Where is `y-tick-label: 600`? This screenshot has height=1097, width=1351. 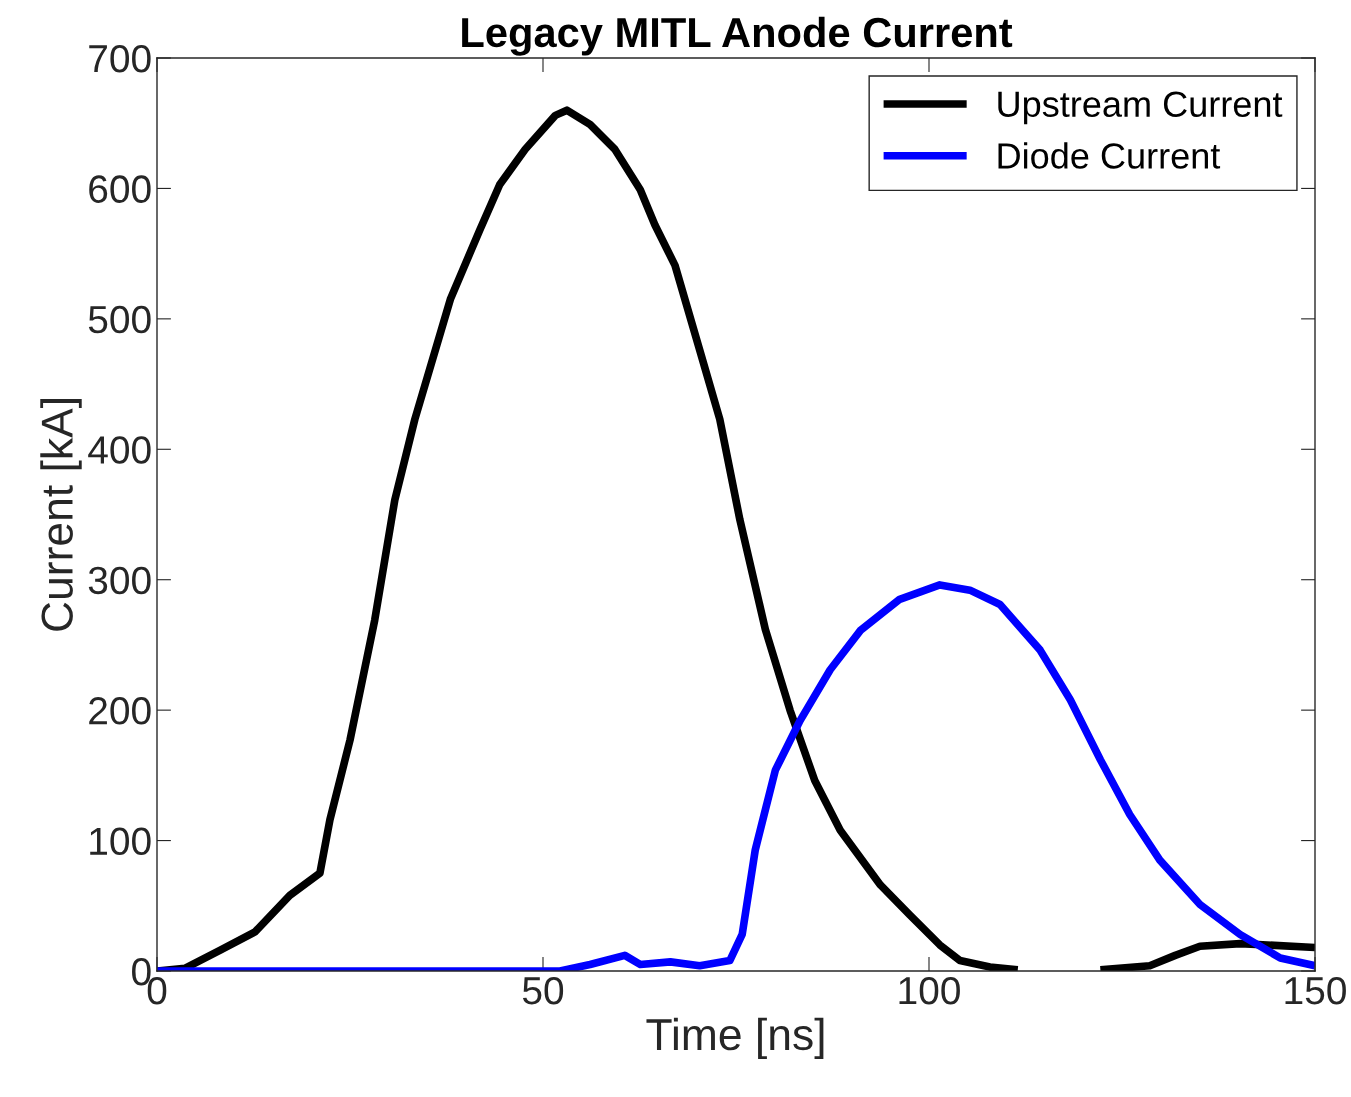 y-tick-label: 600 is located at coordinates (120, 189).